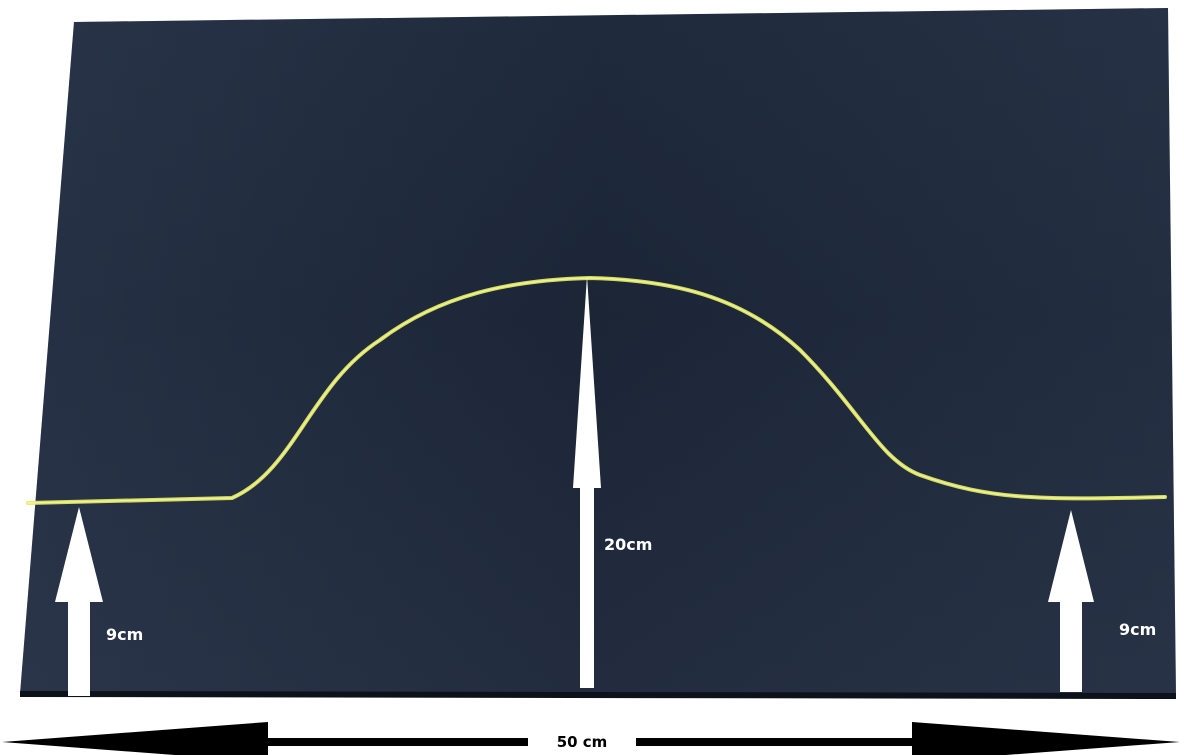 This screenshot has height=755, width=1184. What do you see at coordinates (598, 695) in the screenshot?
I see `paper-bottom-edge` at bounding box center [598, 695].